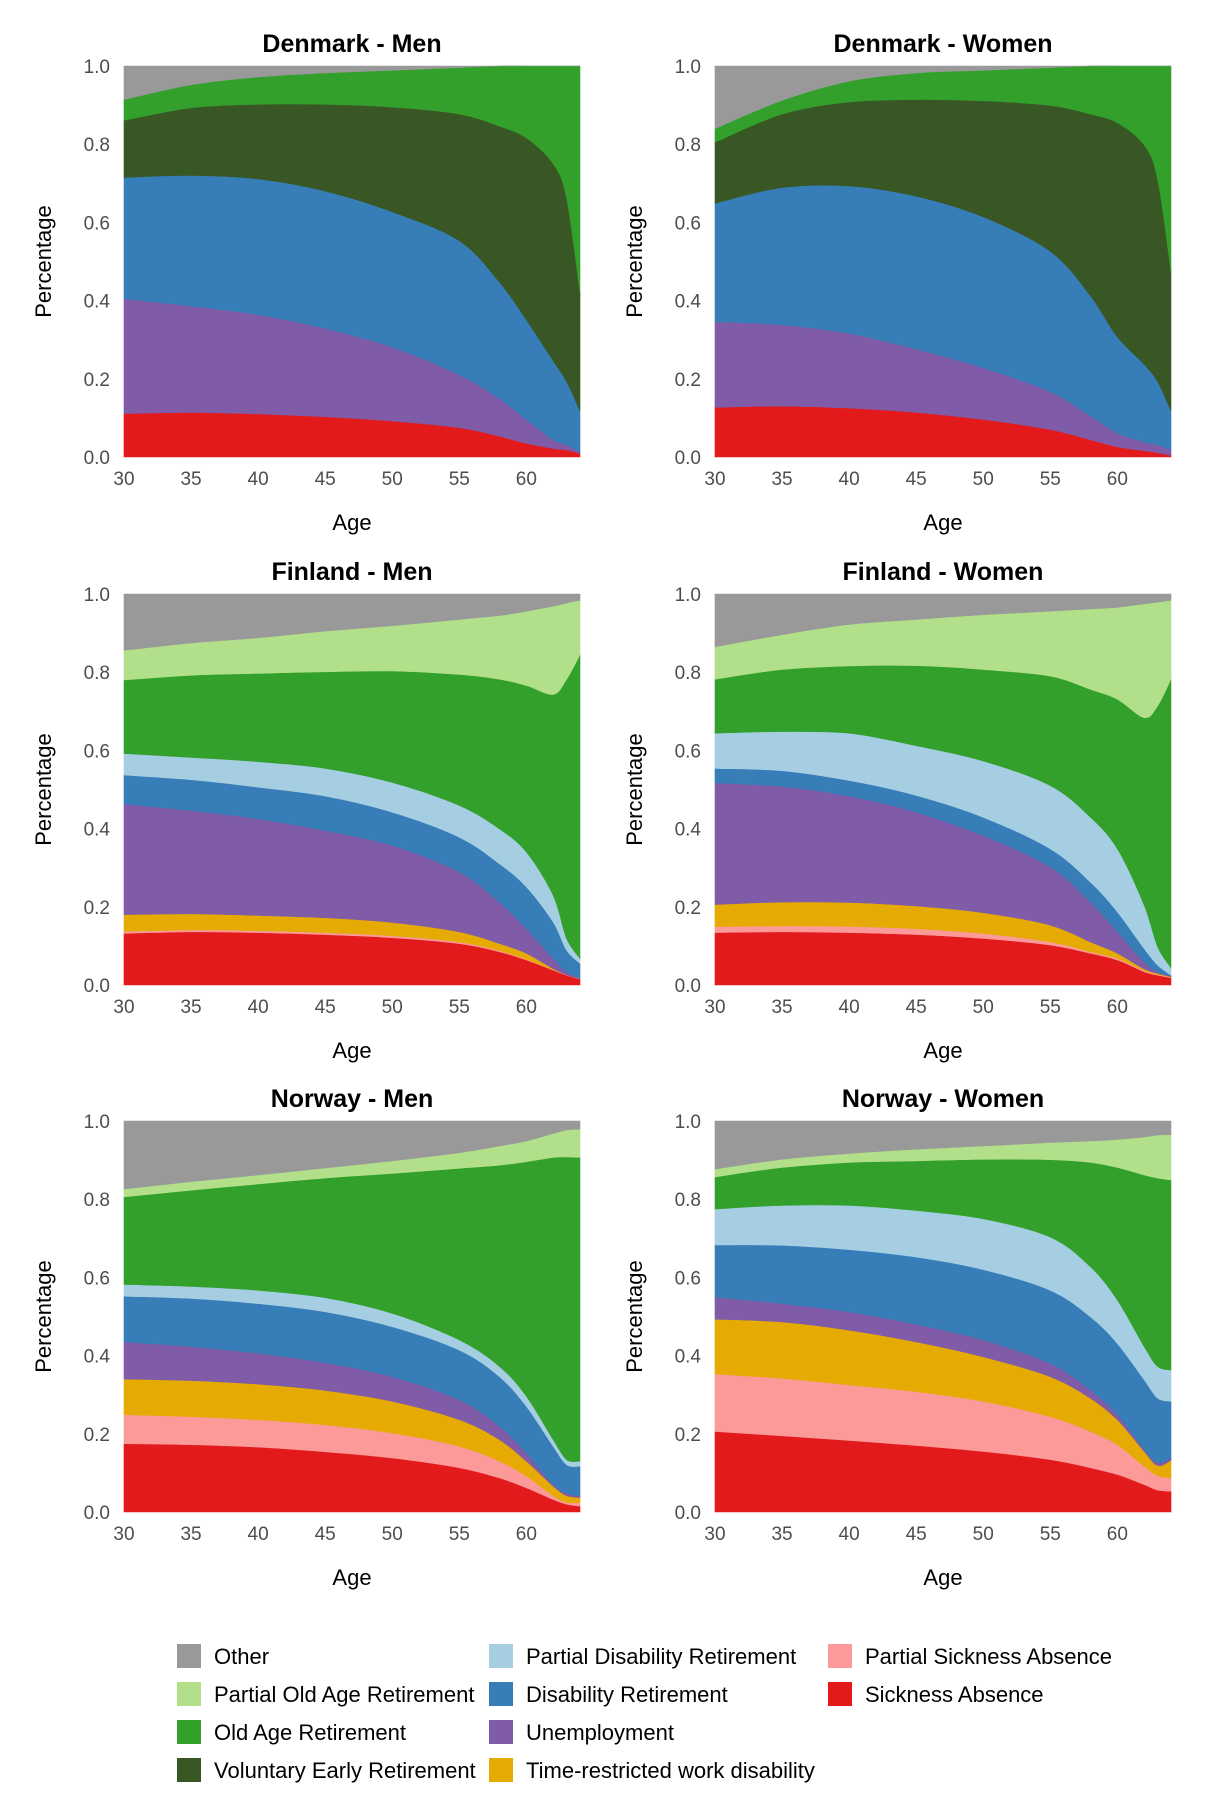  What do you see at coordinates (351, 44) in the screenshot?
I see `panel-title: Denmark - Men` at bounding box center [351, 44].